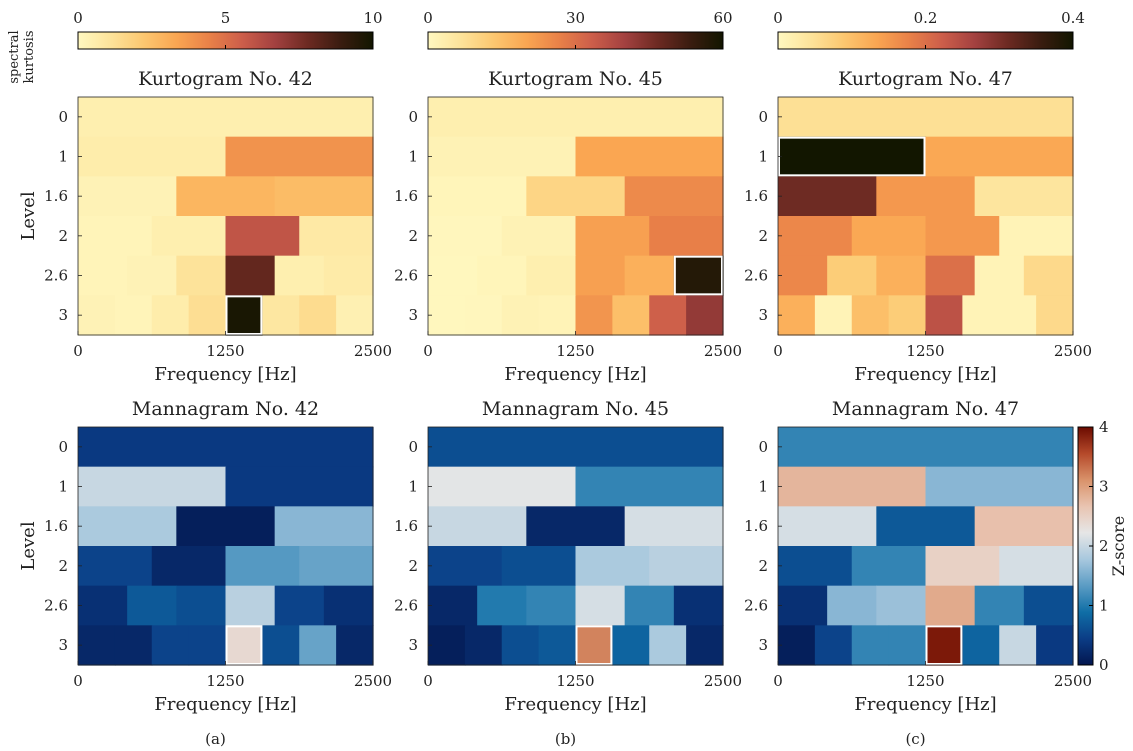 The width and height of the screenshot is (1133, 751). Describe the element at coordinates (575, 18) in the screenshot. I see `colorbar-tick-label: 30` at that location.